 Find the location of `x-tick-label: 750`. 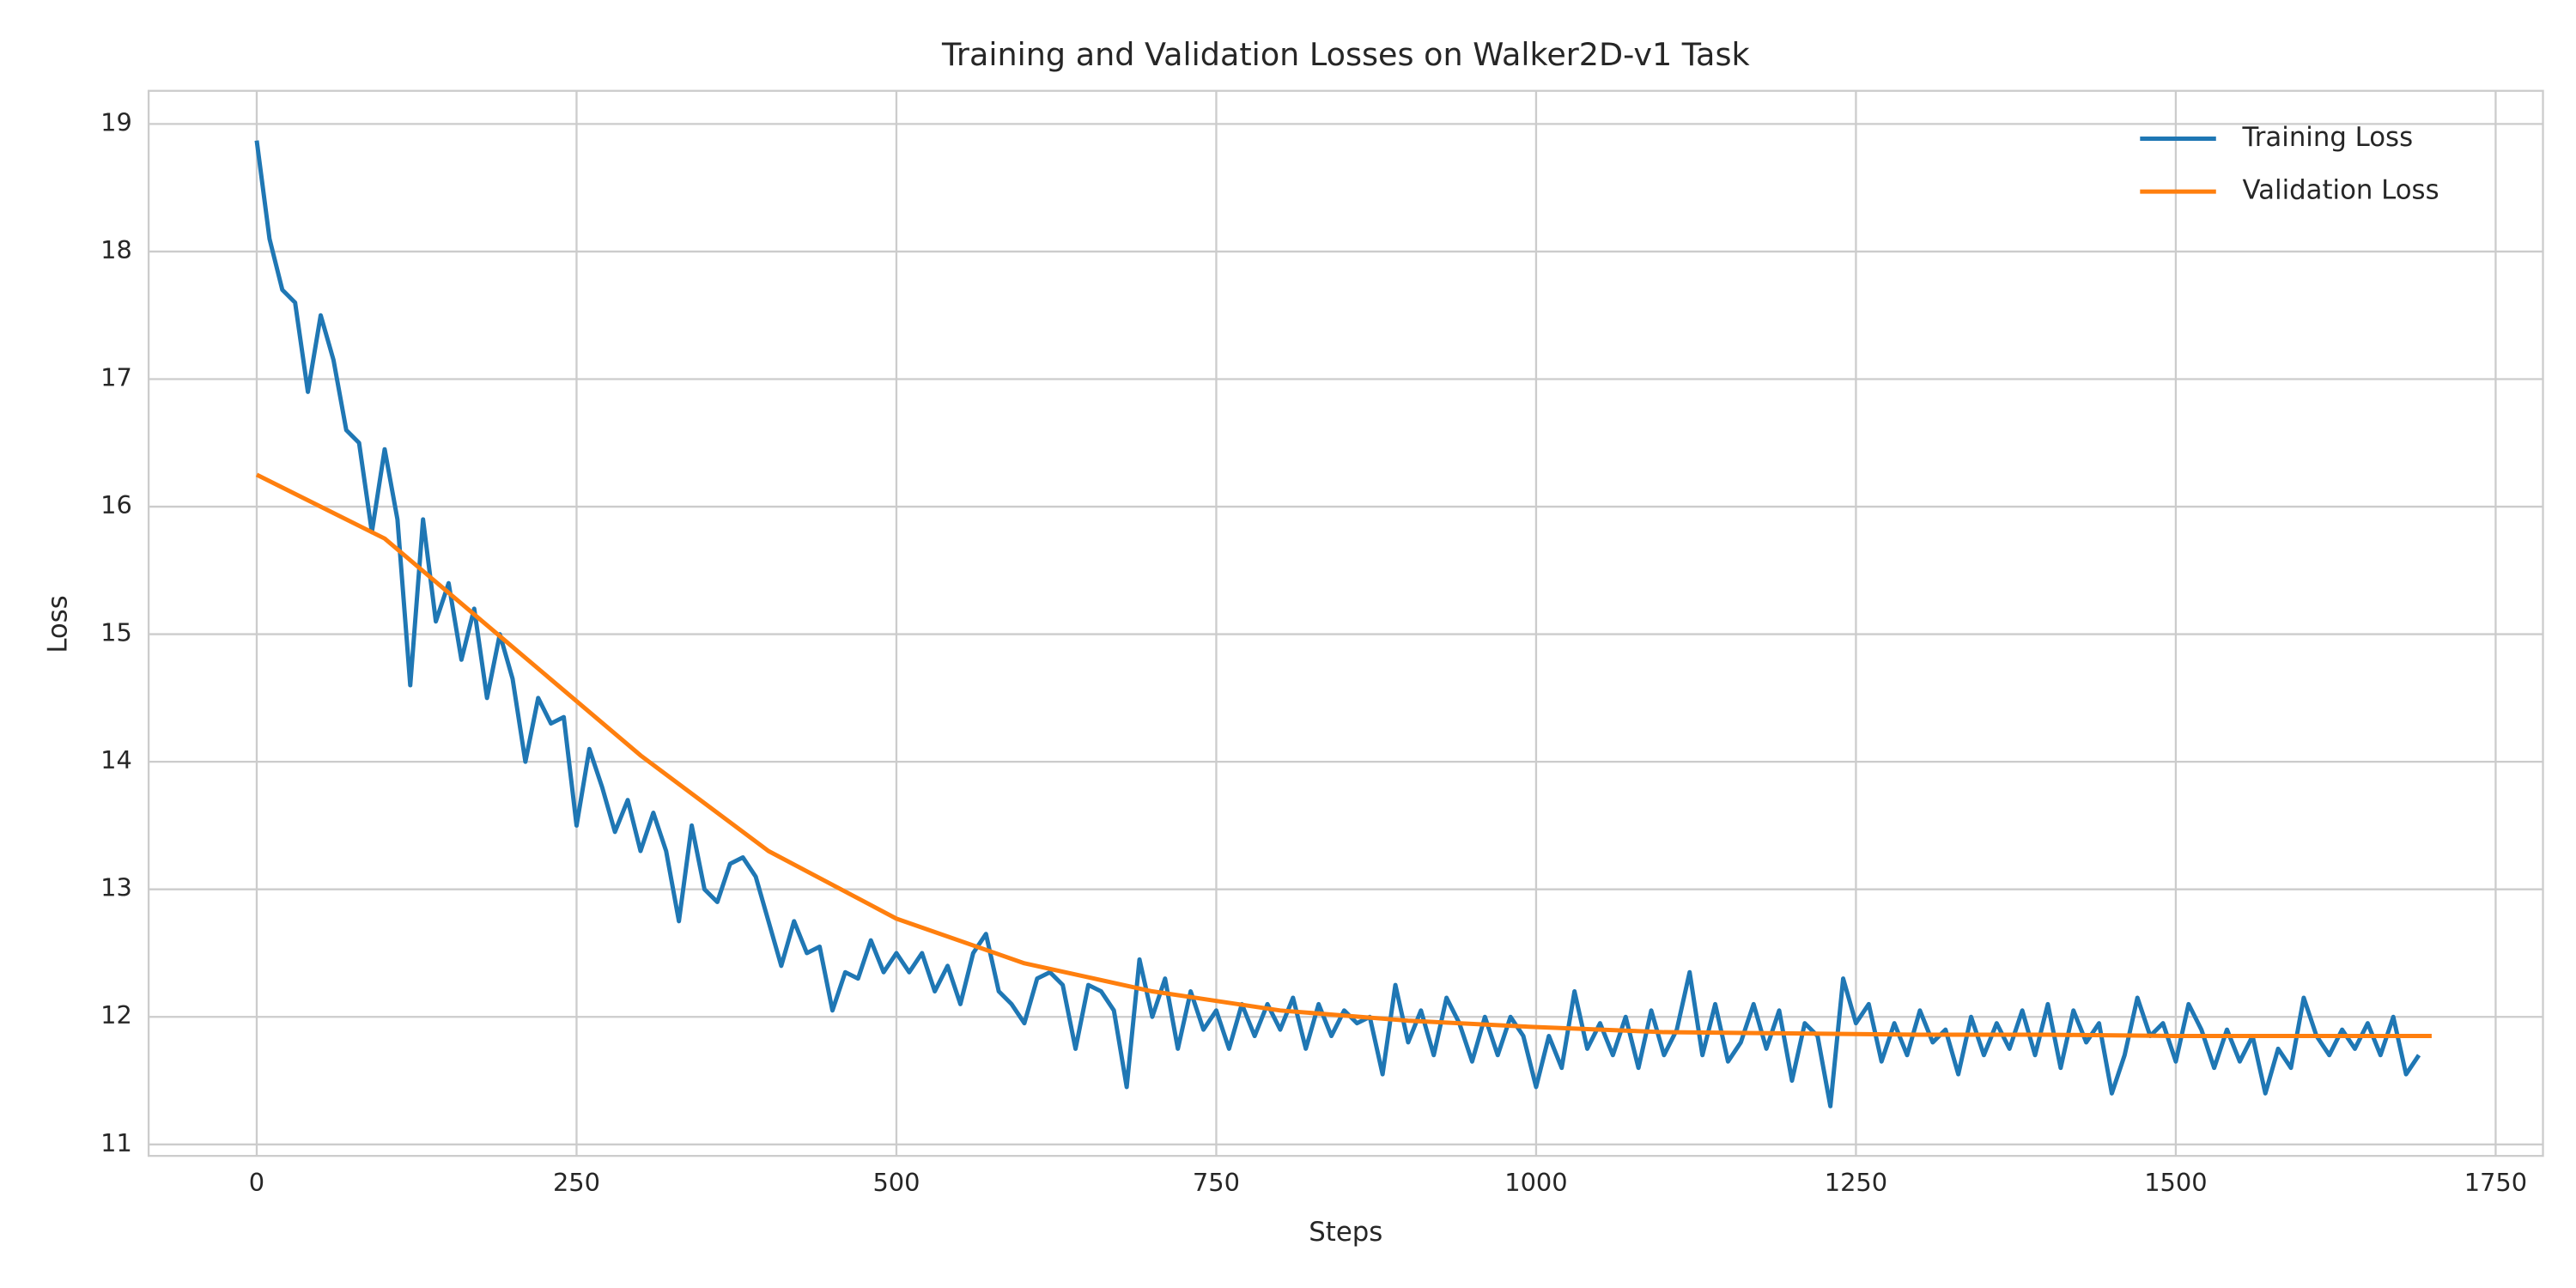

x-tick-label: 750 is located at coordinates (1217, 1182).